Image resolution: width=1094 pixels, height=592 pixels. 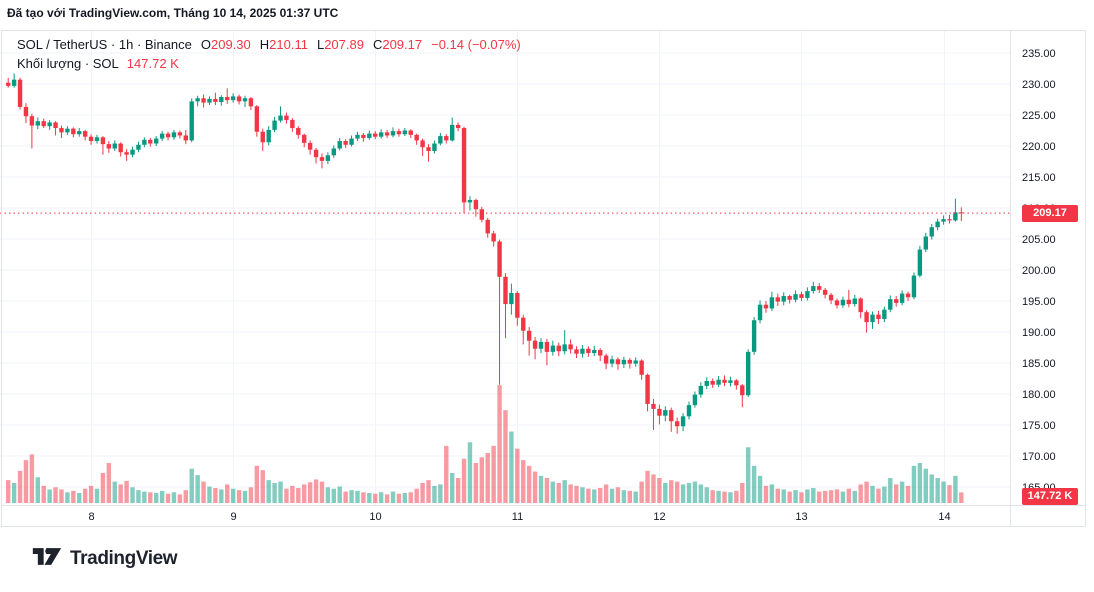 What do you see at coordinates (105, 559) in the screenshot?
I see `tradingview-logo: TradingView` at bounding box center [105, 559].